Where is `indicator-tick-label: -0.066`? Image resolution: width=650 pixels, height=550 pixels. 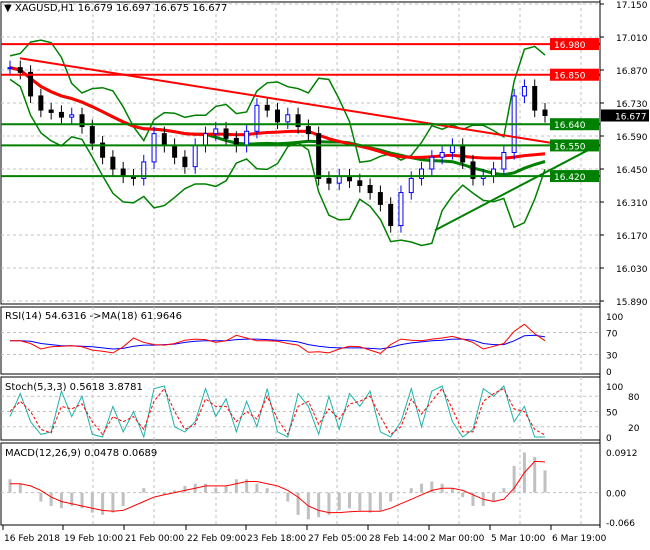 indicator-tick-label: -0.066 is located at coordinates (620, 524).